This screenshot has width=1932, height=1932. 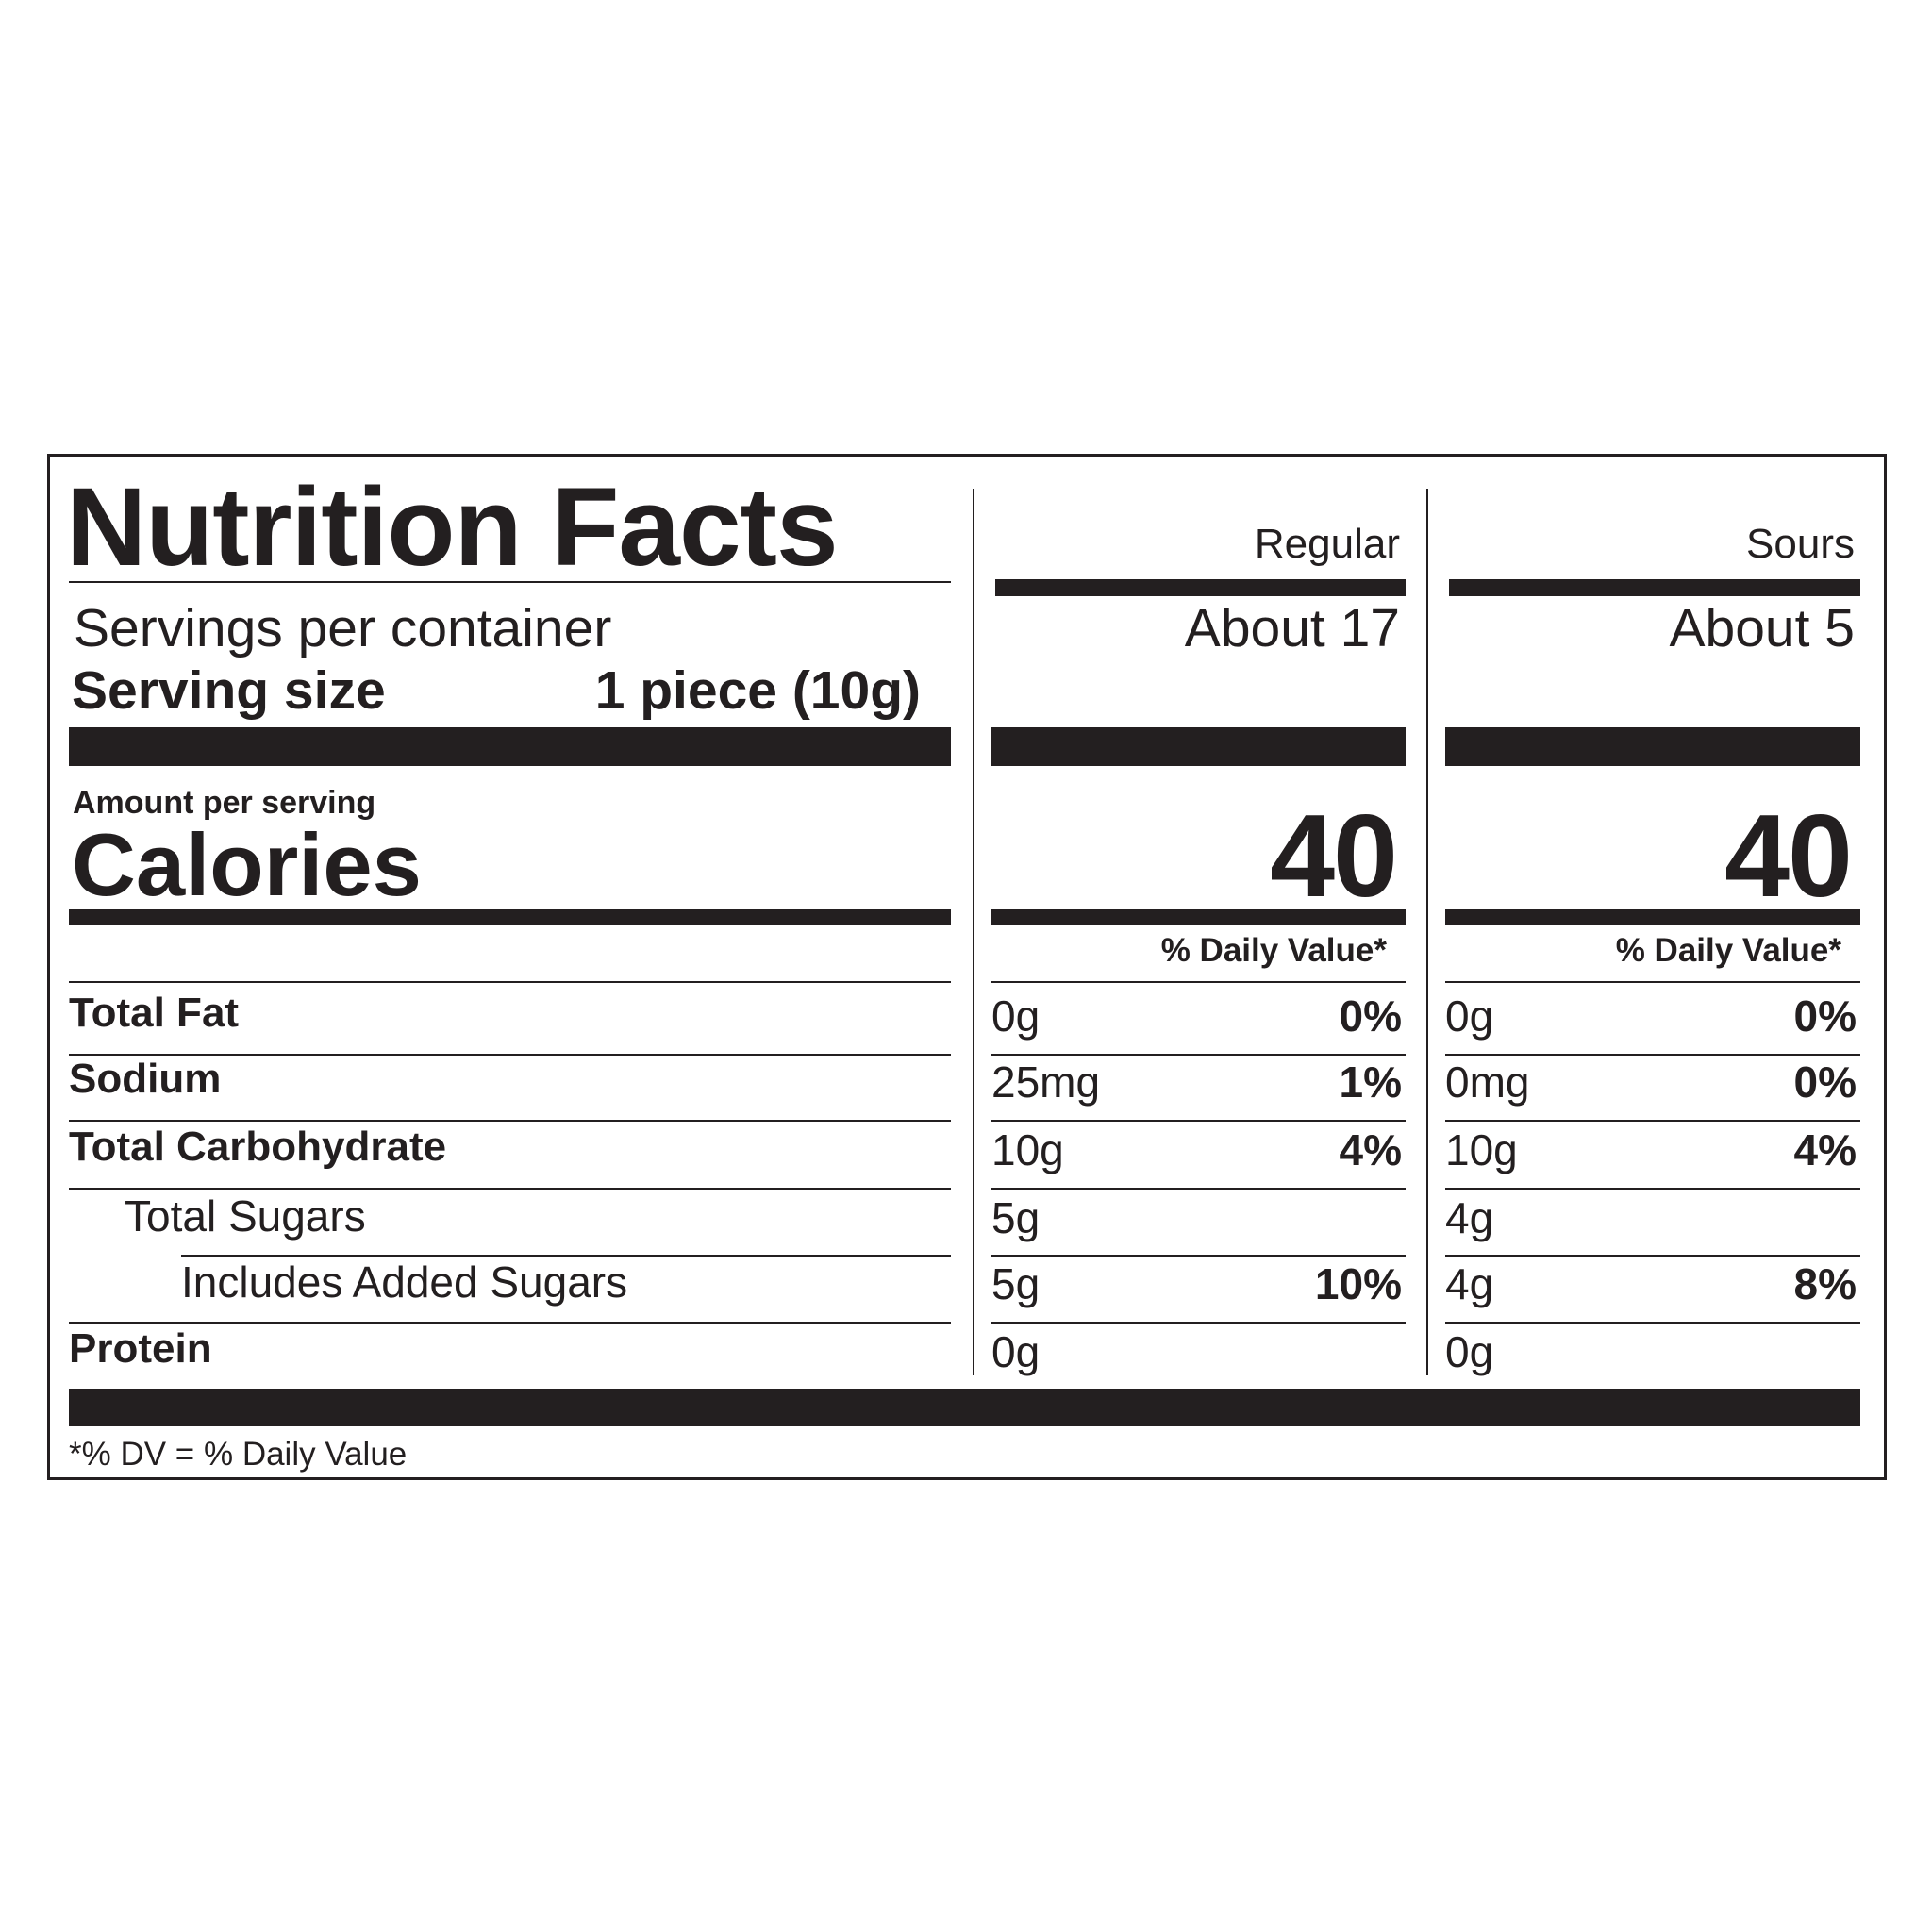 What do you see at coordinates (1292, 628) in the screenshot?
I see `servings-value: About 17` at bounding box center [1292, 628].